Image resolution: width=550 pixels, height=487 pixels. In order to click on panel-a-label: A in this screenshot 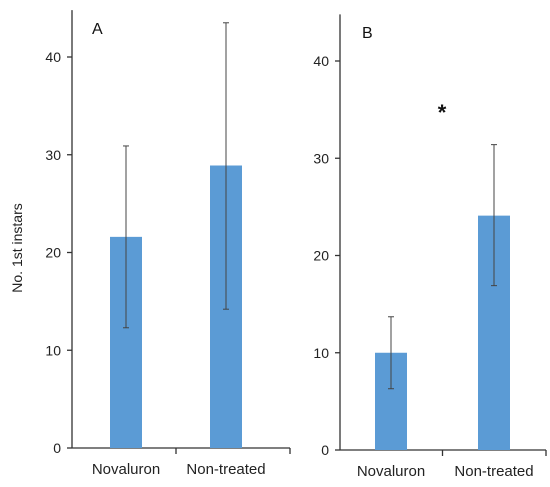, I will do `click(97, 29)`.